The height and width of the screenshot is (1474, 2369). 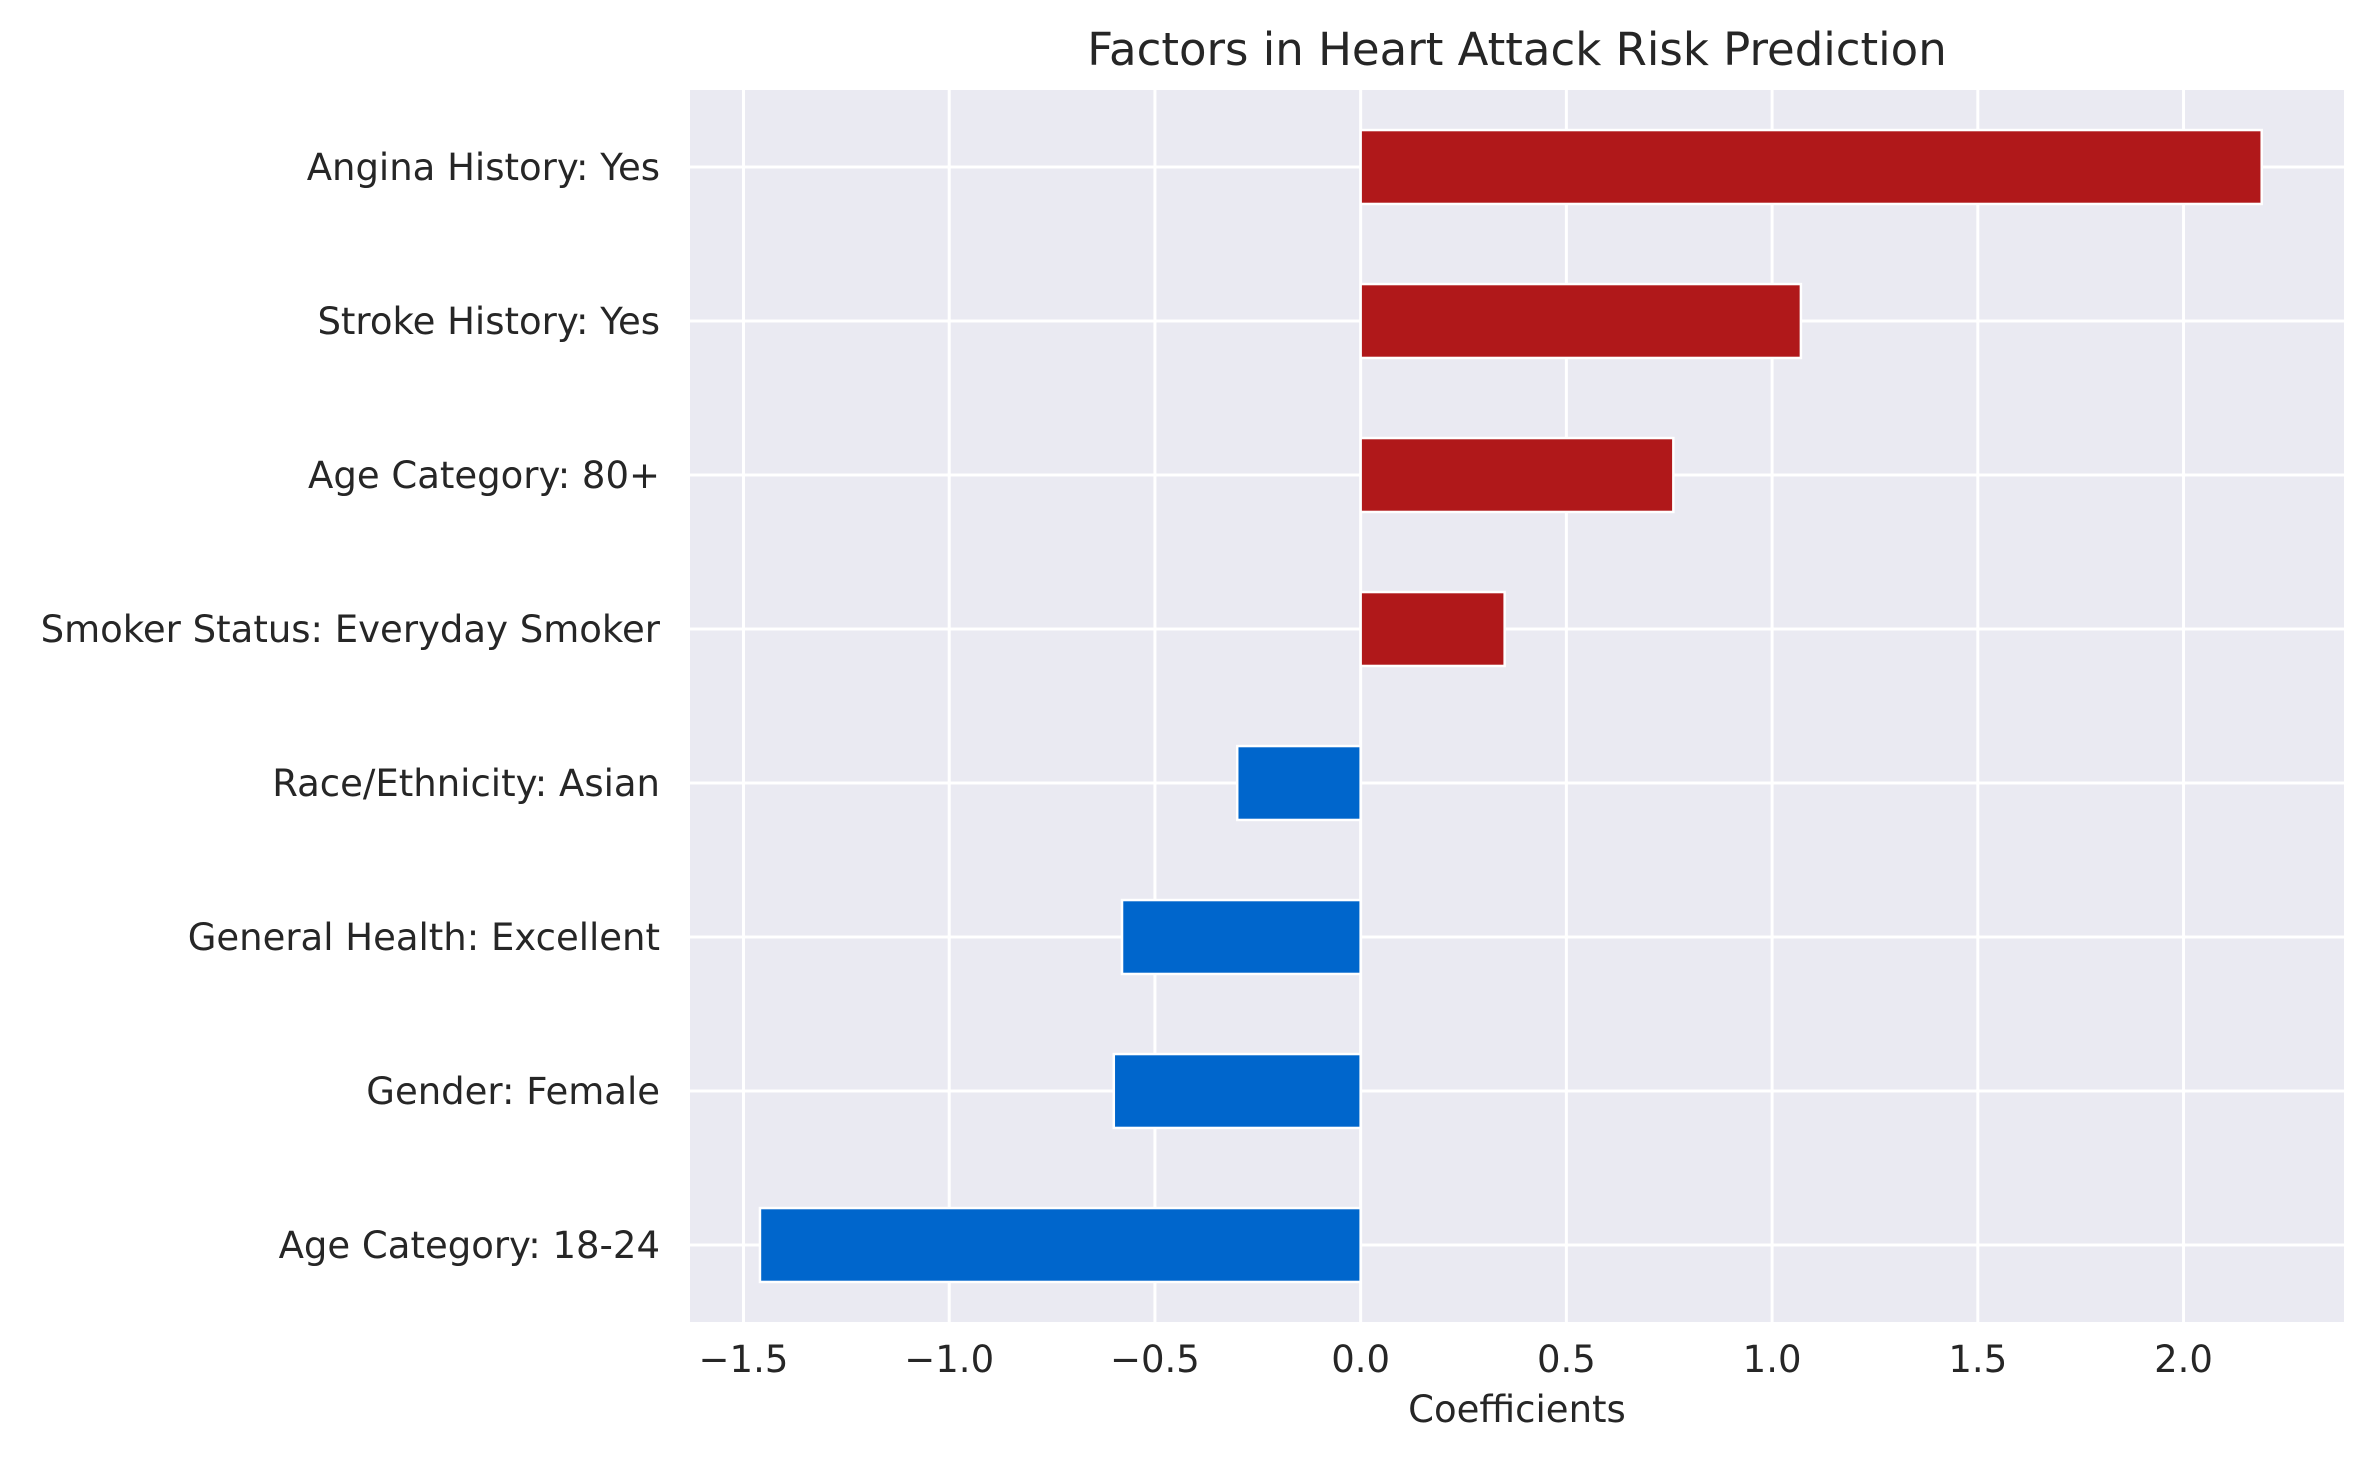 What do you see at coordinates (1360, 1359) in the screenshot?
I see `x-tick-label: 0.0` at bounding box center [1360, 1359].